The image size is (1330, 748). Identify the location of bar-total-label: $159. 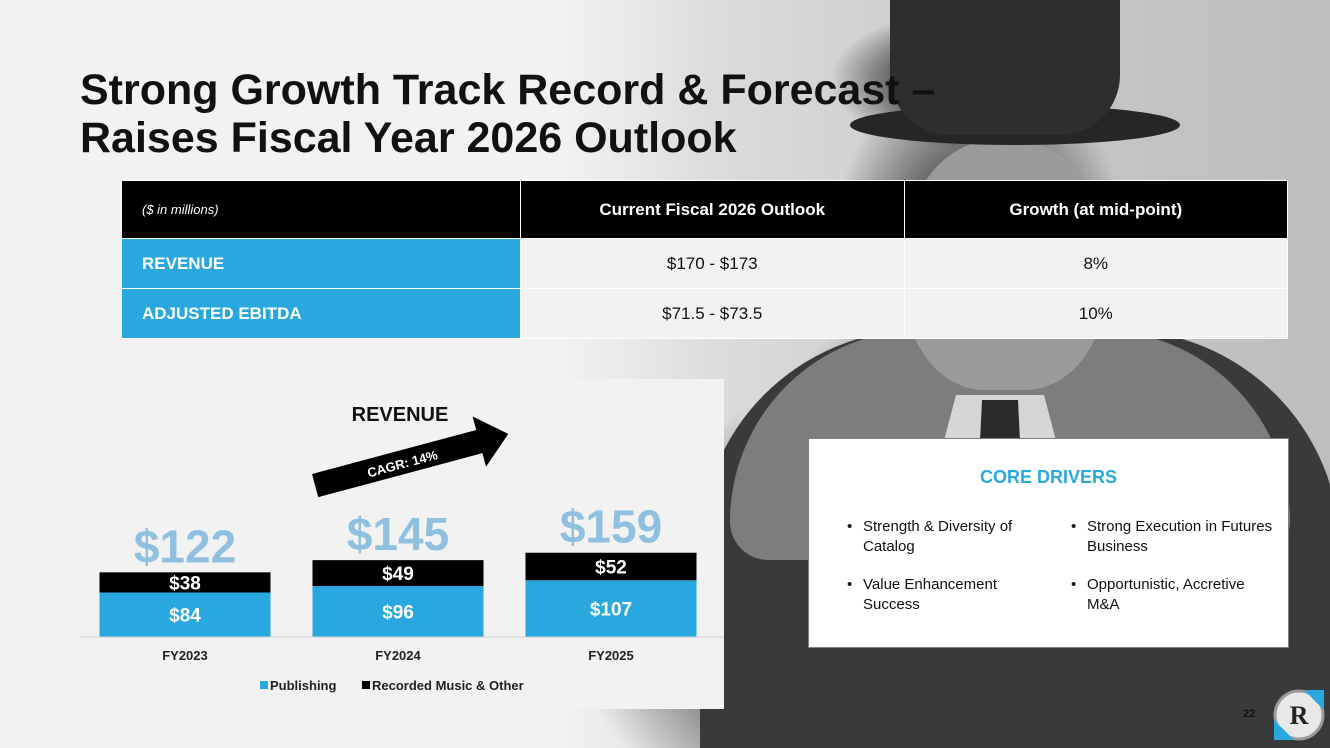
(611, 527).